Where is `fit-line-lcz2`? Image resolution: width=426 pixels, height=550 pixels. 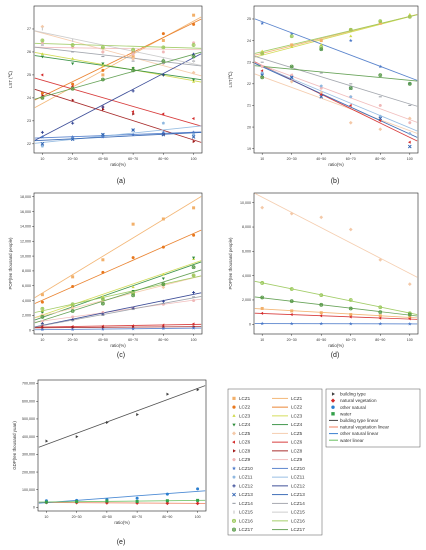
fit-line-lcz2 is located at coordinates (118, 59).